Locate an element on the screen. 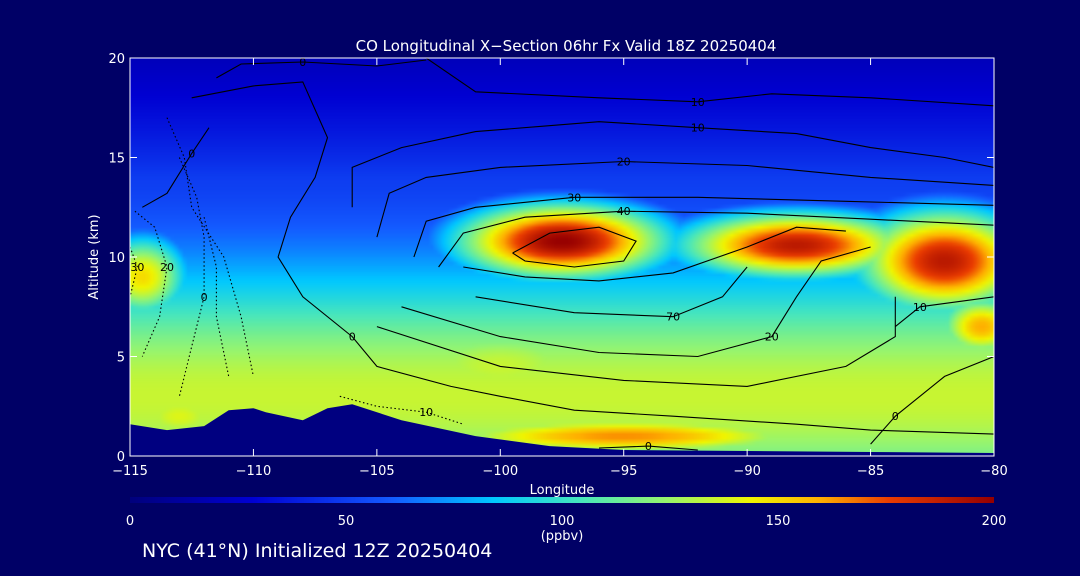  colorbar-ticks: 0 50 100 150 200 is located at coordinates (566, 521).